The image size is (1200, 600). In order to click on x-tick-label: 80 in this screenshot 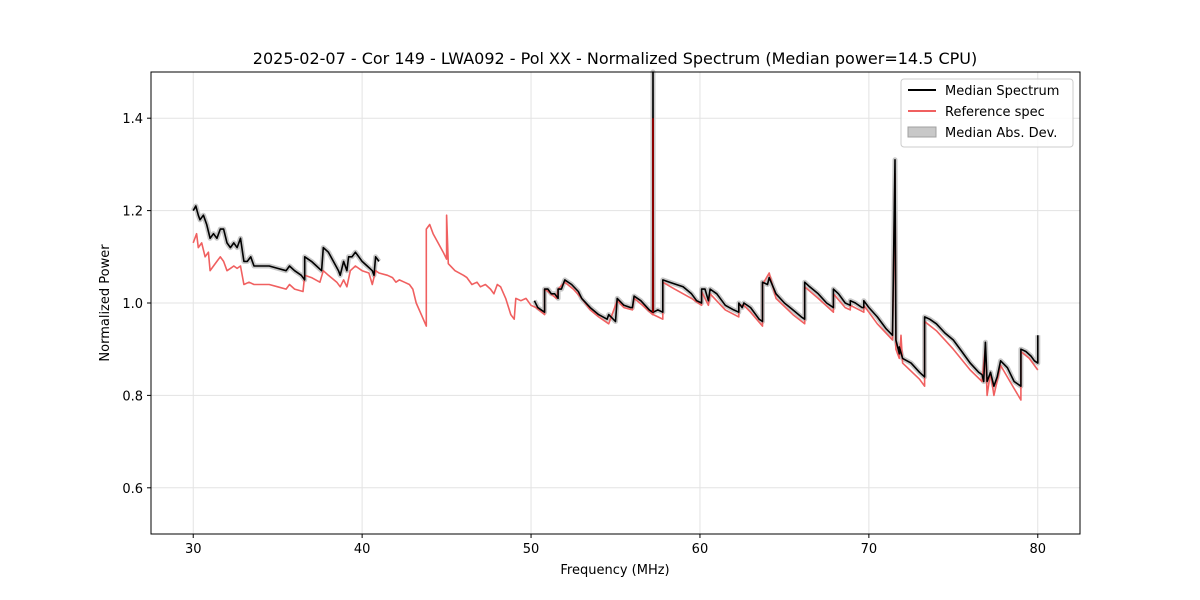, I will do `click(1037, 549)`.